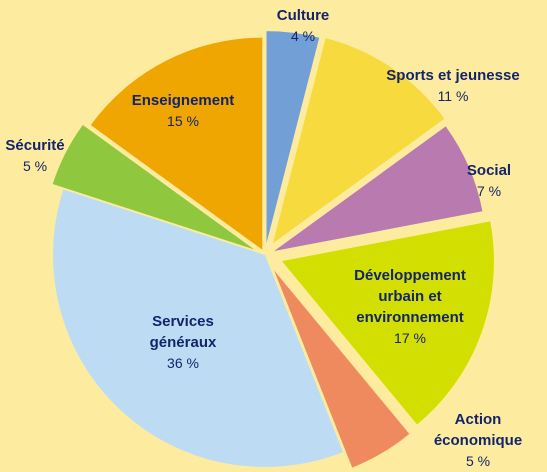  What do you see at coordinates (410, 338) in the screenshot?
I see `slice-value: 17 %` at bounding box center [410, 338].